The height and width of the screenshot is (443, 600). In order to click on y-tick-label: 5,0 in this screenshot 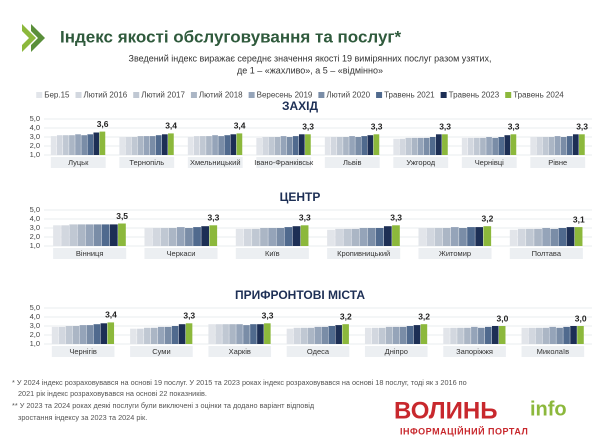, I will do `click(35, 118)`.